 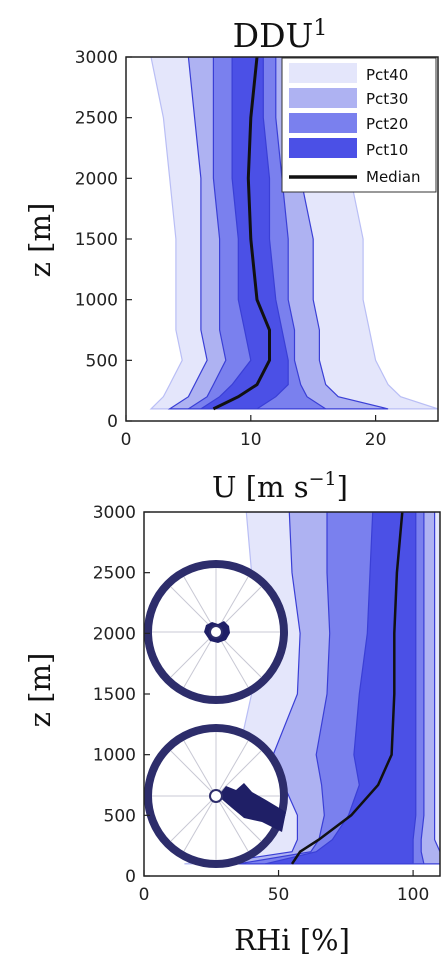 What do you see at coordinates (252, 807) in the screenshot?
I see `wind-rose-petals-lower` at bounding box center [252, 807].